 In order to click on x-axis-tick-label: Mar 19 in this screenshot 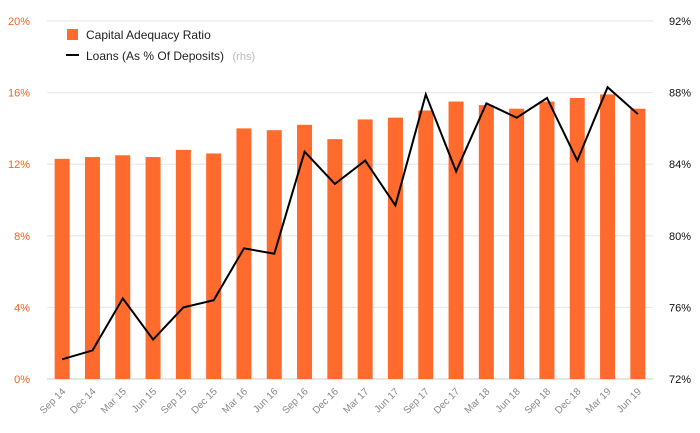, I will do `click(599, 401)`.